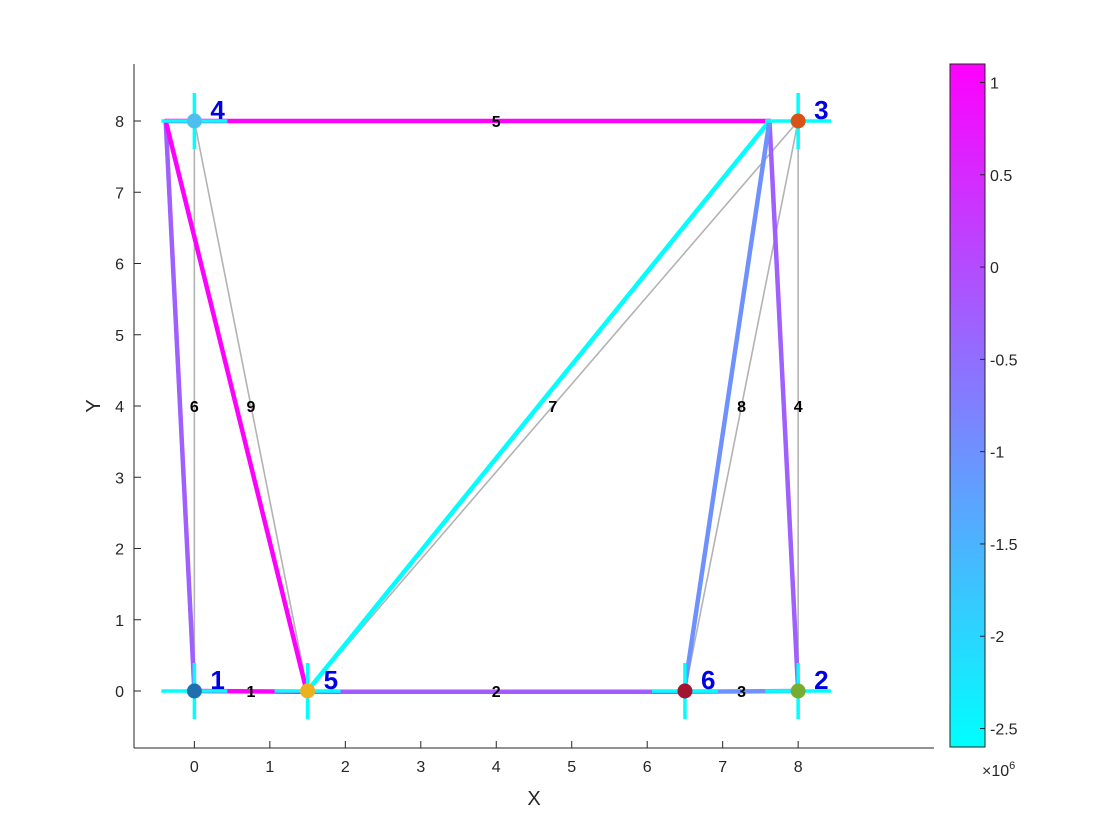  Describe the element at coordinates (496, 758) in the screenshot. I see `x-ticks: 0 1 2 3 4 5 6 7 8` at that location.